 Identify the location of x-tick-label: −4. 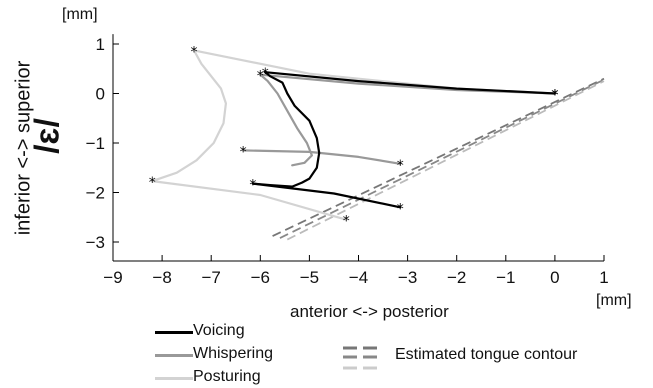
(358, 277).